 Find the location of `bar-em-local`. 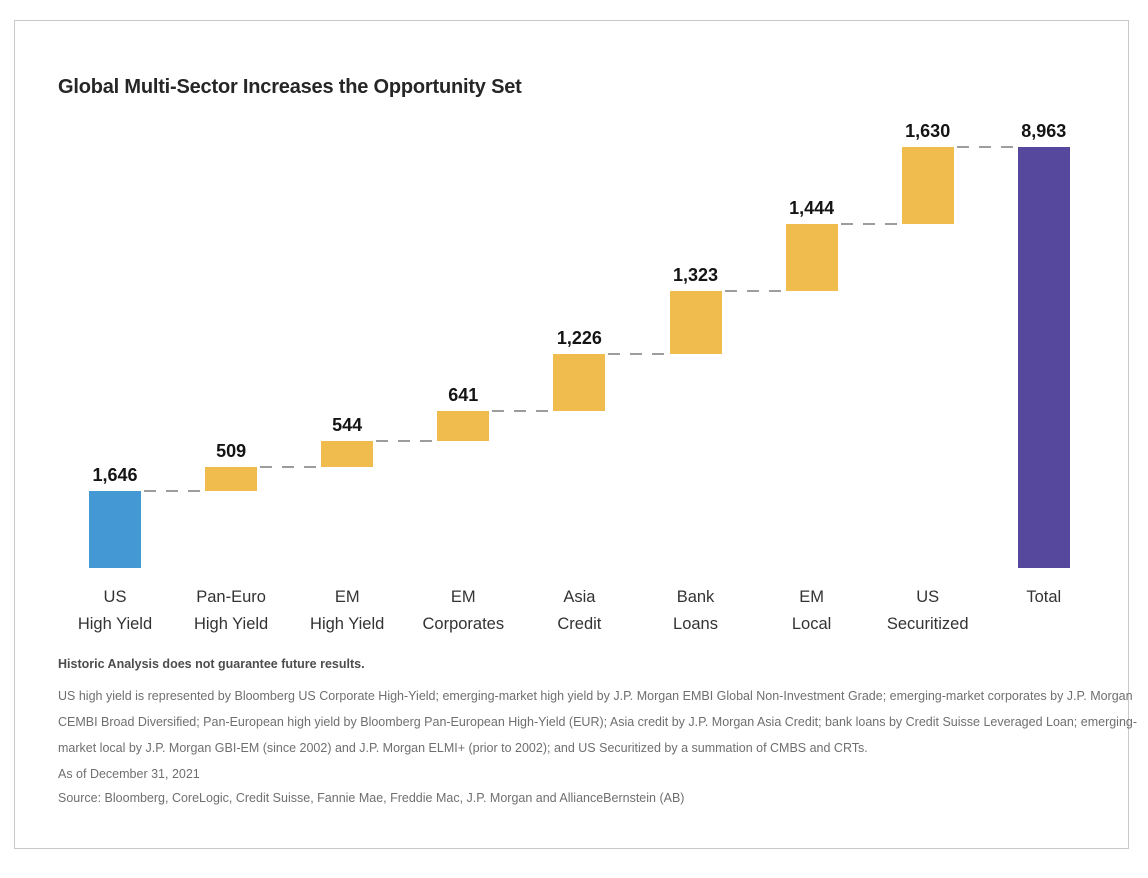

bar-em-local is located at coordinates (811, 257).